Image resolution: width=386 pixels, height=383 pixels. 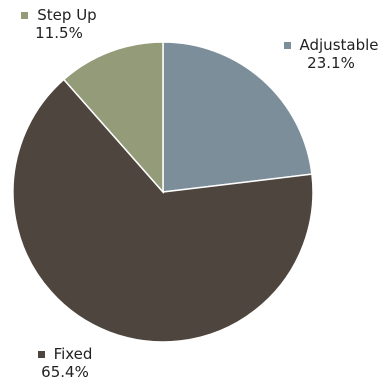 What do you see at coordinates (73, 354) in the screenshot?
I see `label-fixed-name: Fixed` at bounding box center [73, 354].